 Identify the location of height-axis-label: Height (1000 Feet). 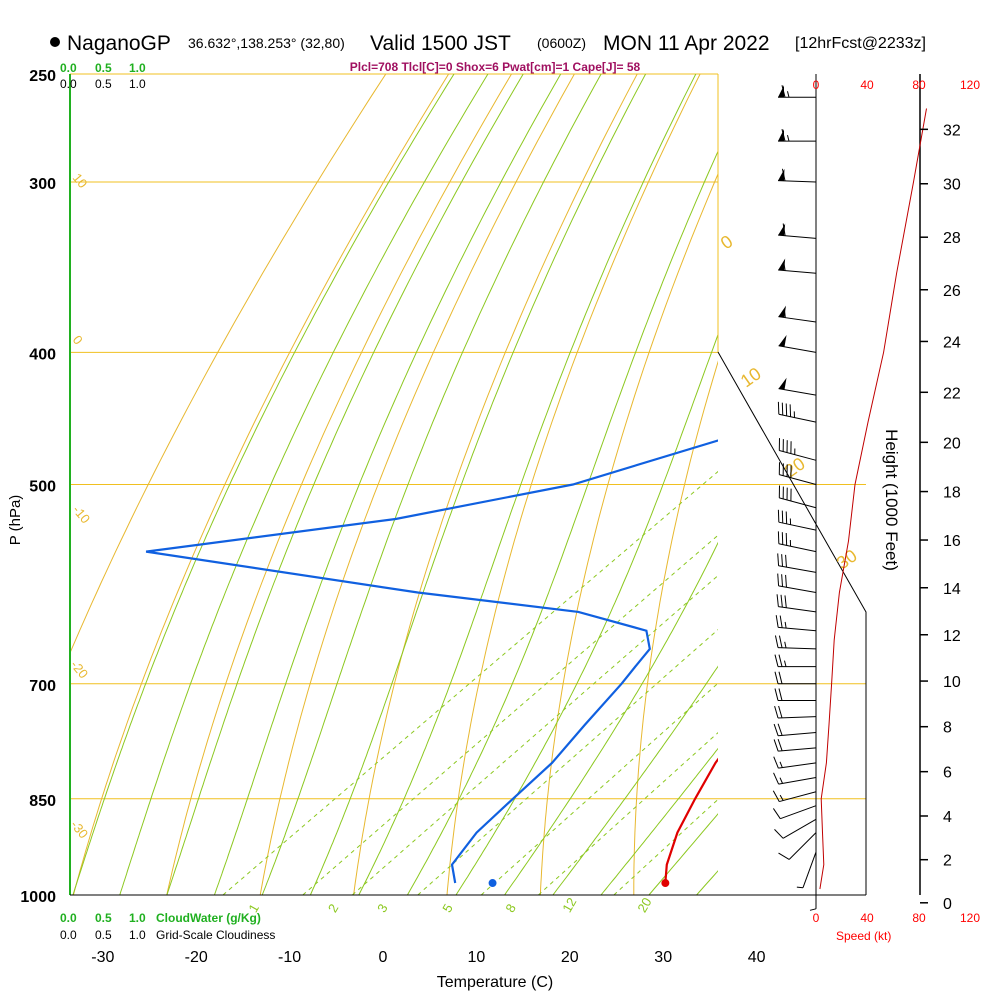
(891, 500).